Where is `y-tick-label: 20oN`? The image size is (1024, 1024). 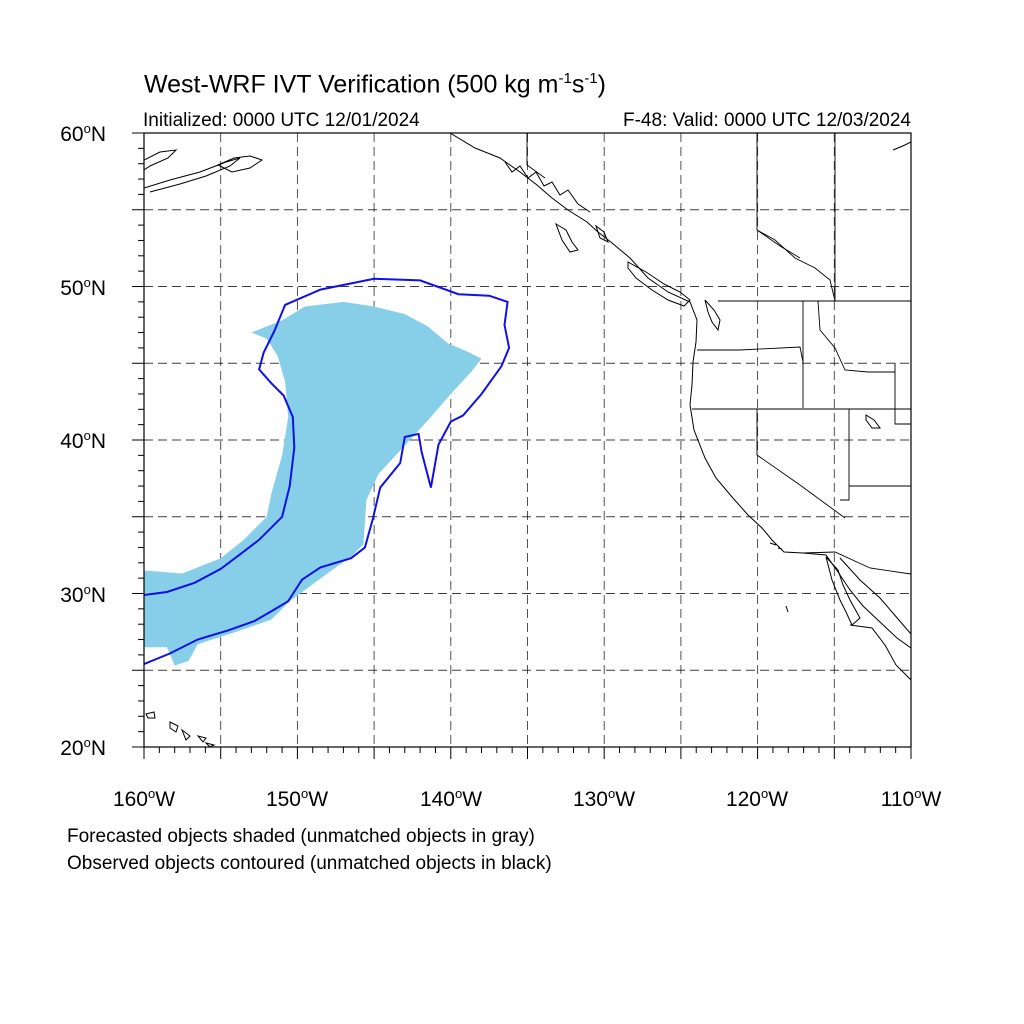
y-tick-label: 20oN is located at coordinates (83, 747).